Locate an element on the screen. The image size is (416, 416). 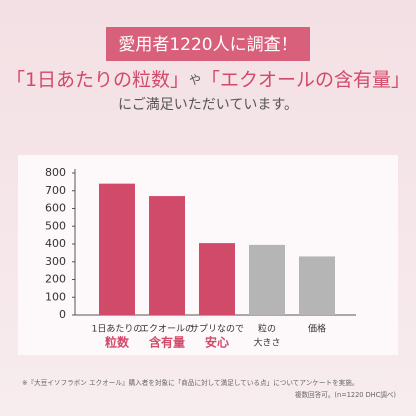
y-tick-label: 500 is located at coordinates (55, 225).